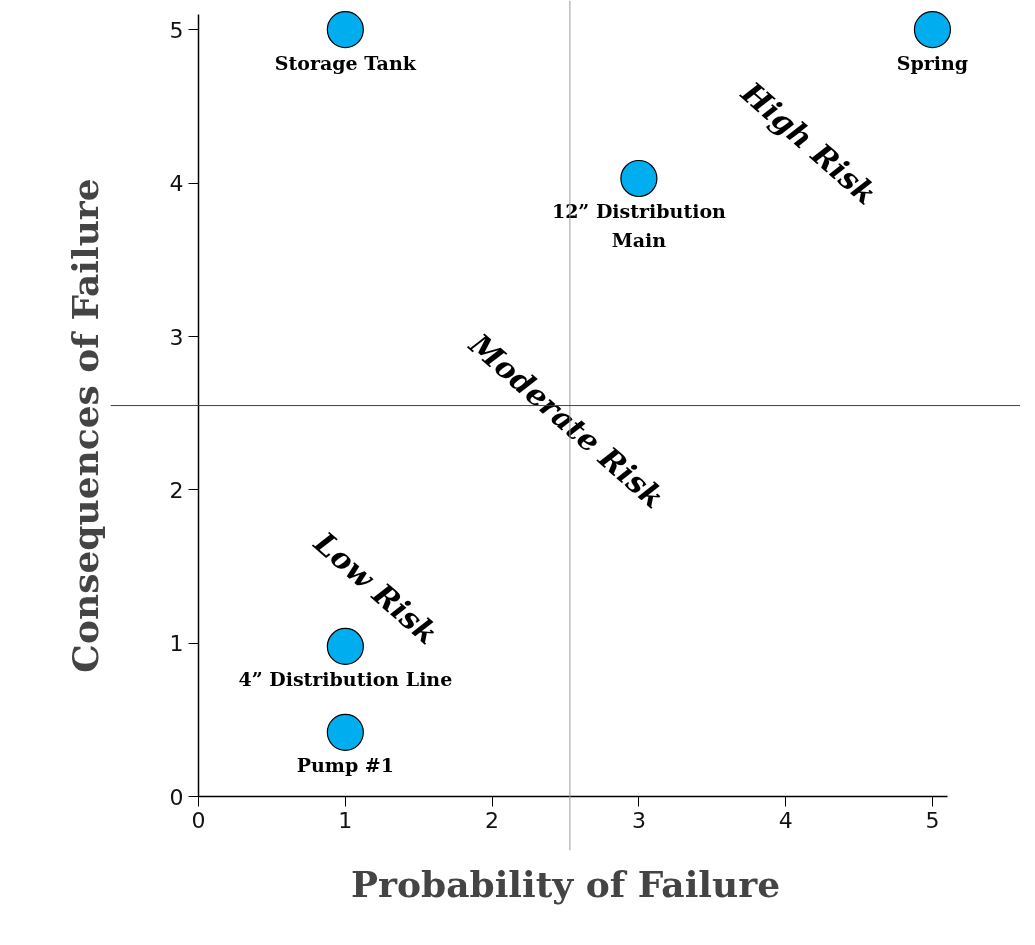  I want to click on annotation: Pump #1, so click(345, 765).